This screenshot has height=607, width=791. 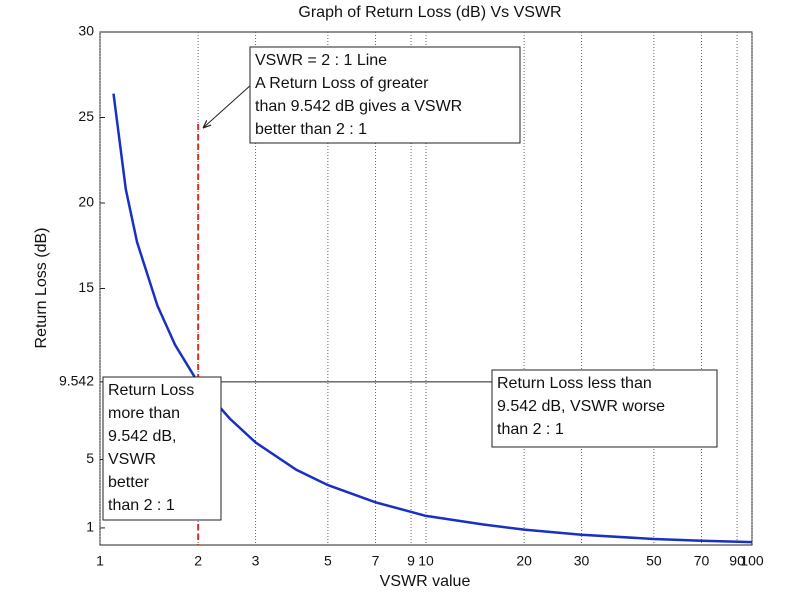 I want to click on annotation-text: better than 2 : 1, so click(x=311, y=129).